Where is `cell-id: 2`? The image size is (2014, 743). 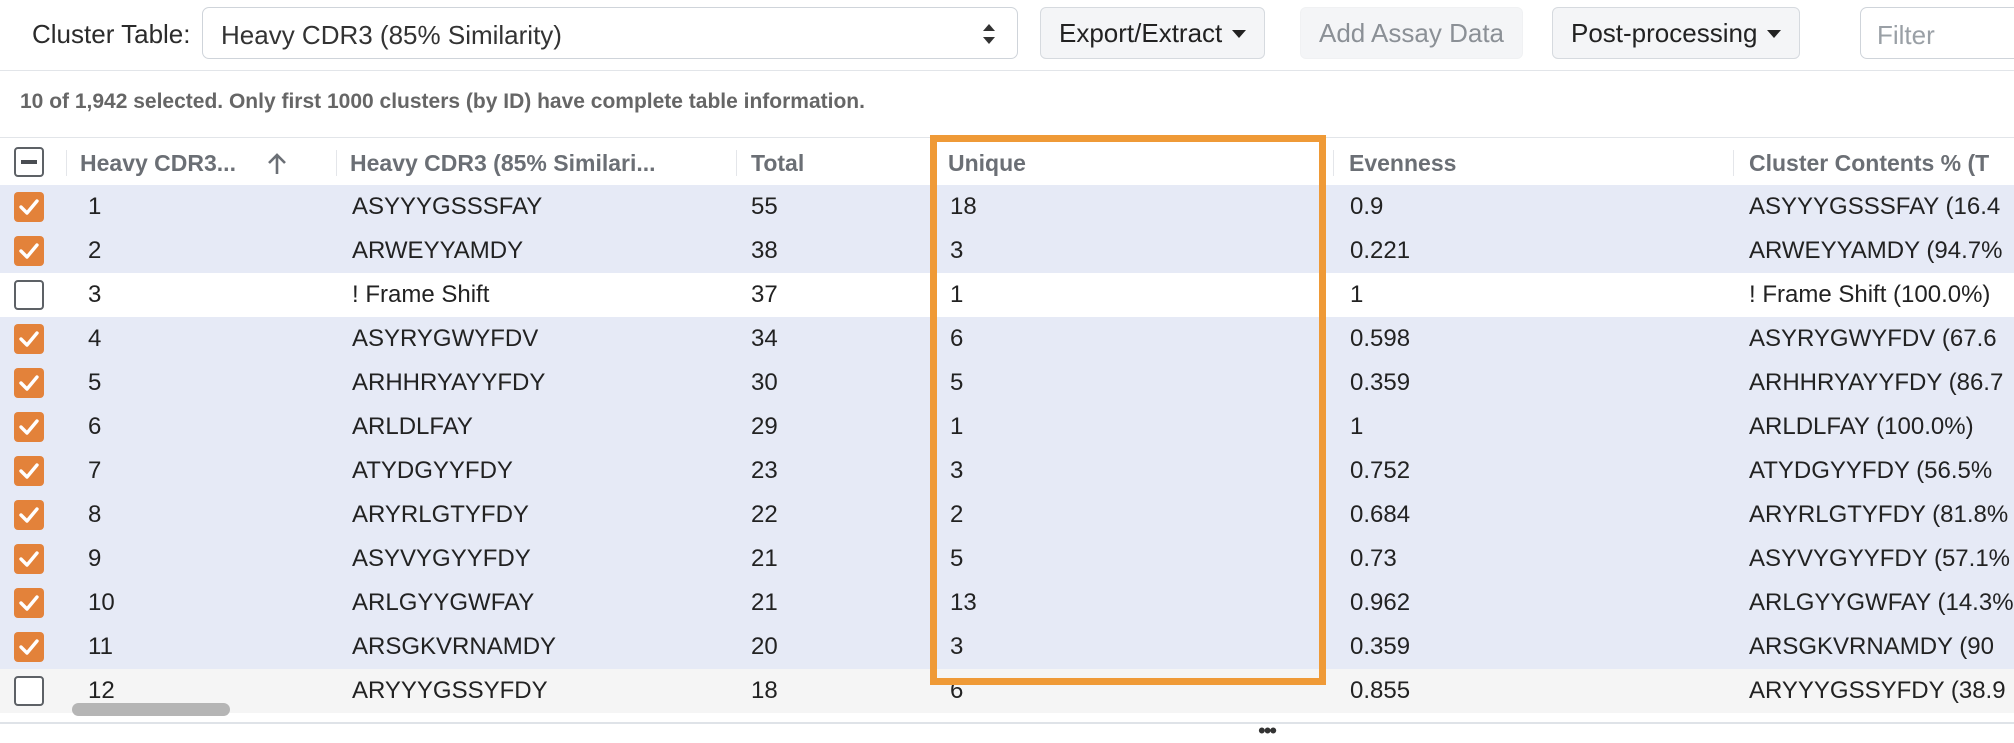
cell-id: 2 is located at coordinates (95, 250).